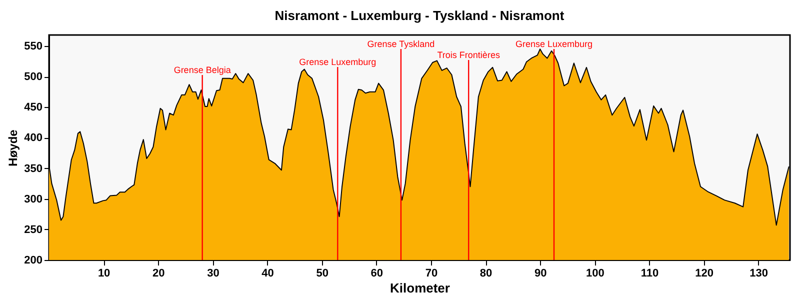 The width and height of the screenshot is (800, 300). I want to click on x-tick-label: 80, so click(486, 274).